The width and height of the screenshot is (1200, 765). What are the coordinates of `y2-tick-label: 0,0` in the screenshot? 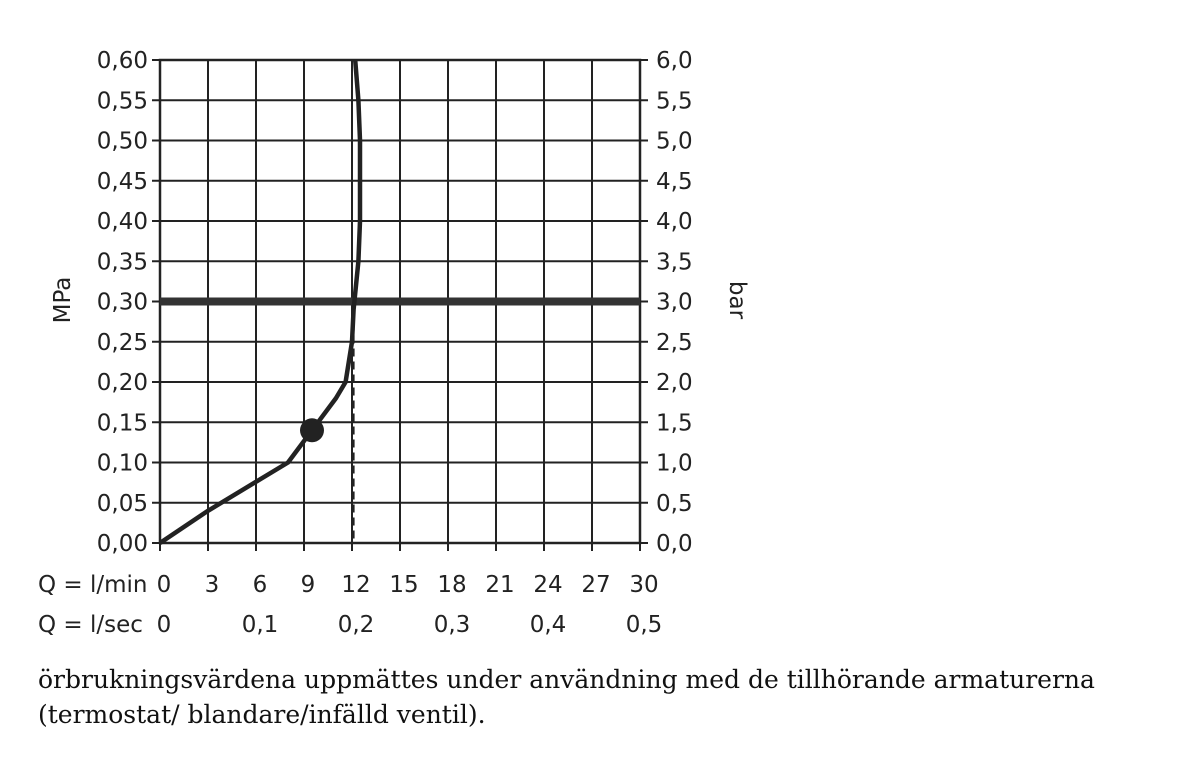 It's located at (674, 544).